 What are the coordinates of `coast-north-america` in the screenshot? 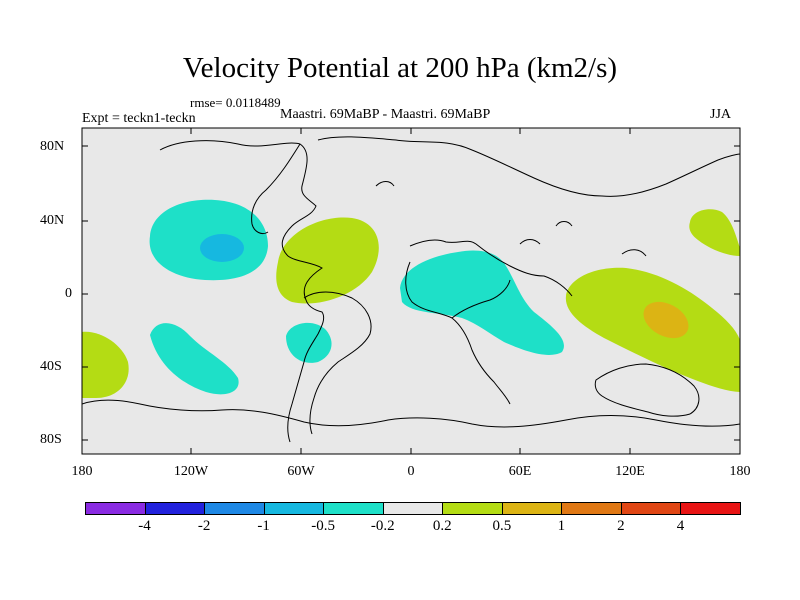 It's located at (242, 291).